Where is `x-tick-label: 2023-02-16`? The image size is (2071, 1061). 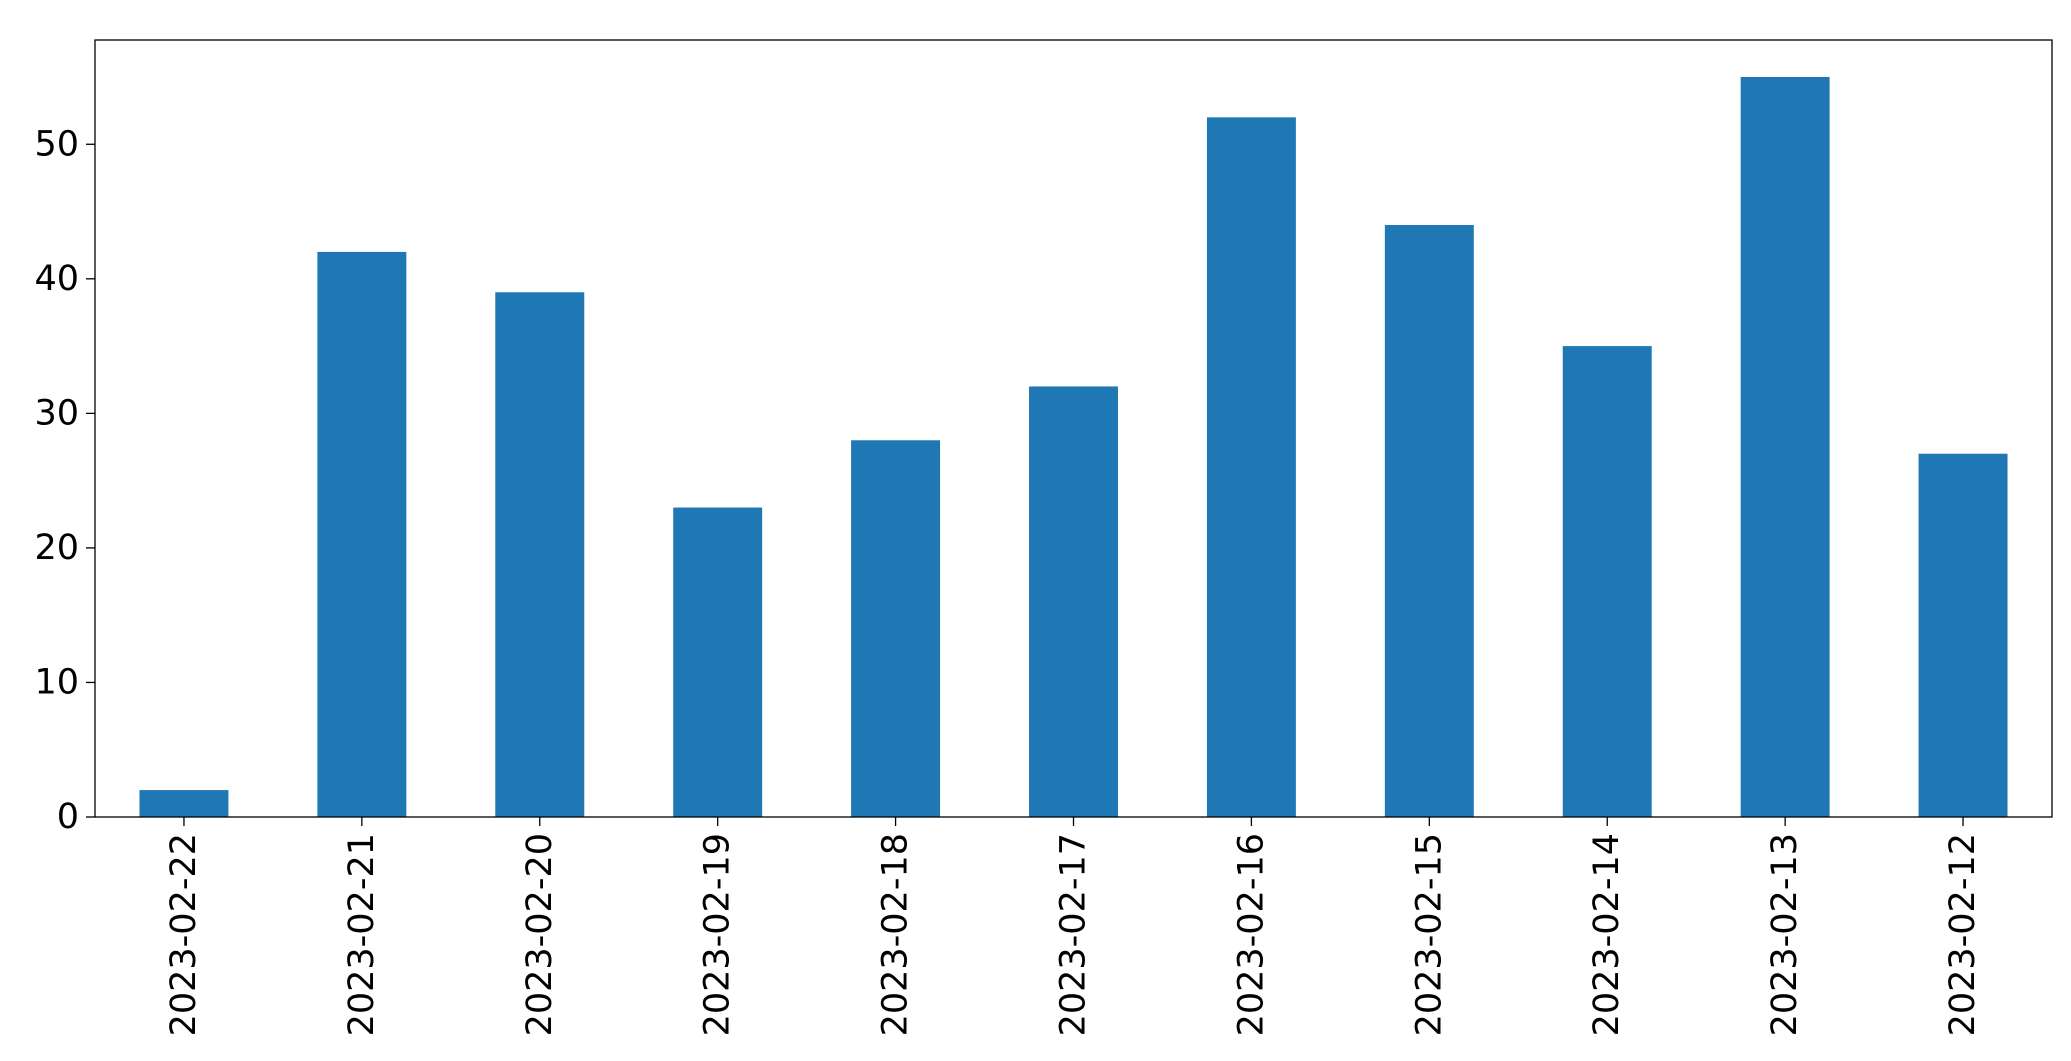 x-tick-label: 2023-02-16 is located at coordinates (1251, 934).